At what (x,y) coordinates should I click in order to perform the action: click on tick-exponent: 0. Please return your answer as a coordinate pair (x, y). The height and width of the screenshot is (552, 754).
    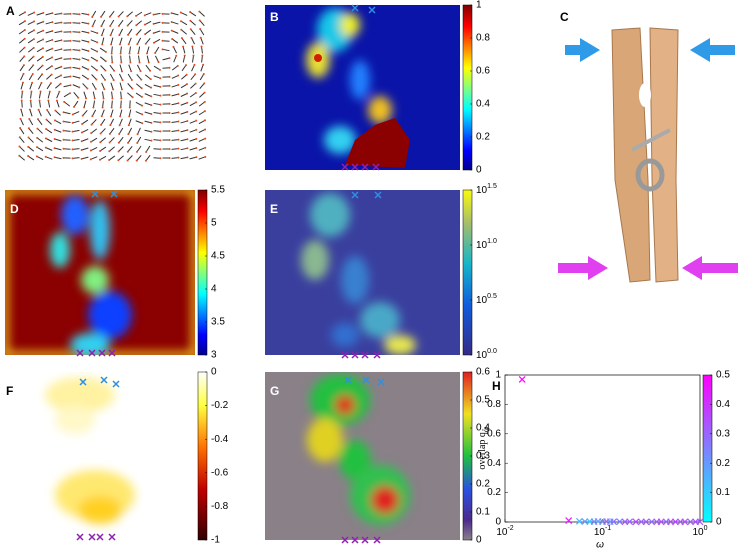
    Looking at the image, I should click on (706, 528).